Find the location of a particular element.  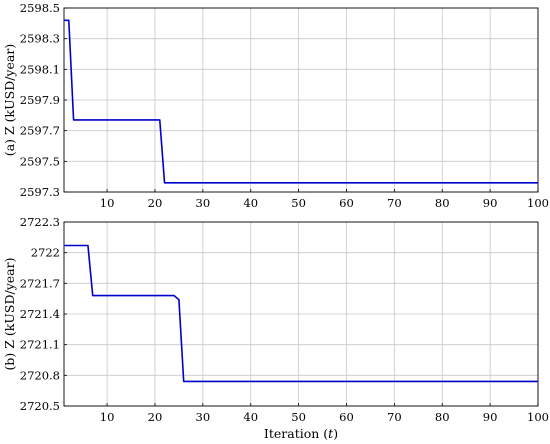

x-tick-label-b: 20 is located at coordinates (155, 417).